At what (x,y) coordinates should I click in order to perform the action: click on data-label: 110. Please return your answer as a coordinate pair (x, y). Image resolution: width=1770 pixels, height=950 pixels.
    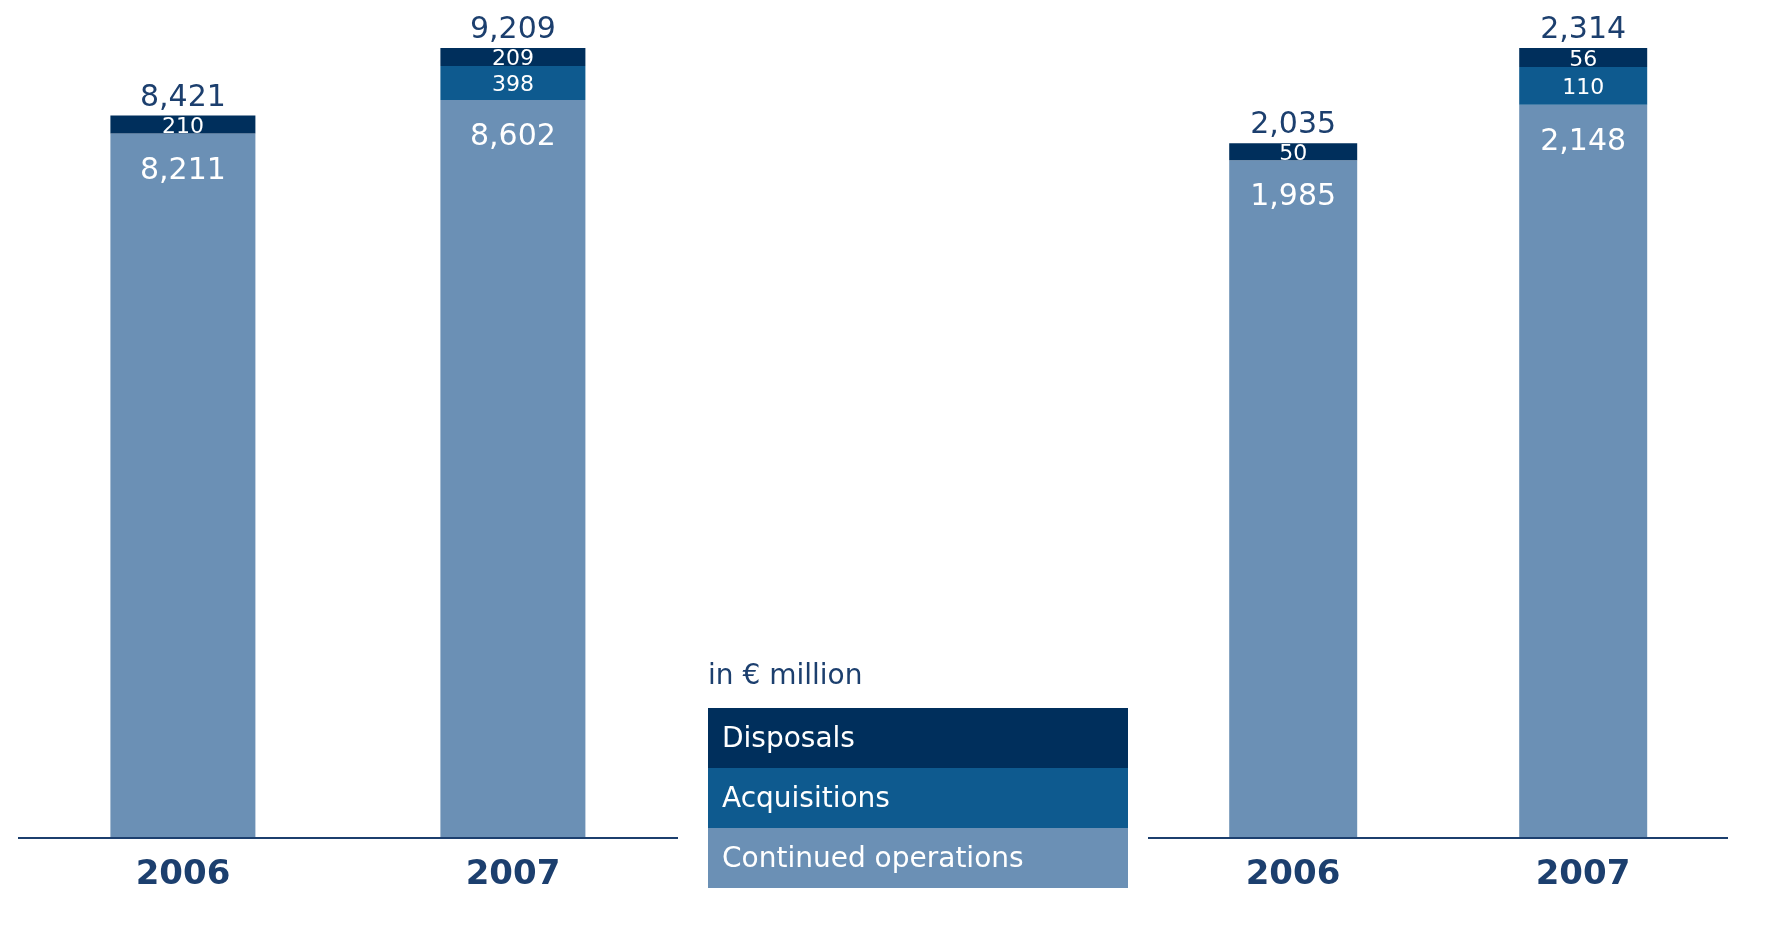
    Looking at the image, I should click on (1583, 86).